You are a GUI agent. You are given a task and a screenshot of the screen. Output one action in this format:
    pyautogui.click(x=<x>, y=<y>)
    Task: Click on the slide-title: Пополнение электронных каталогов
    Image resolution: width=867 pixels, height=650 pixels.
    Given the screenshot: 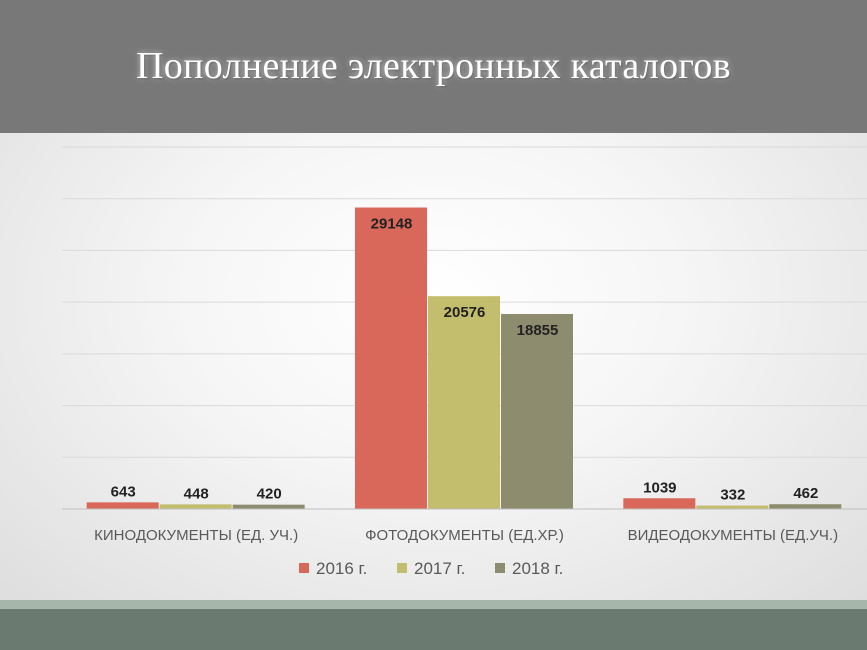 What is the action you would take?
    pyautogui.click(x=433, y=66)
    